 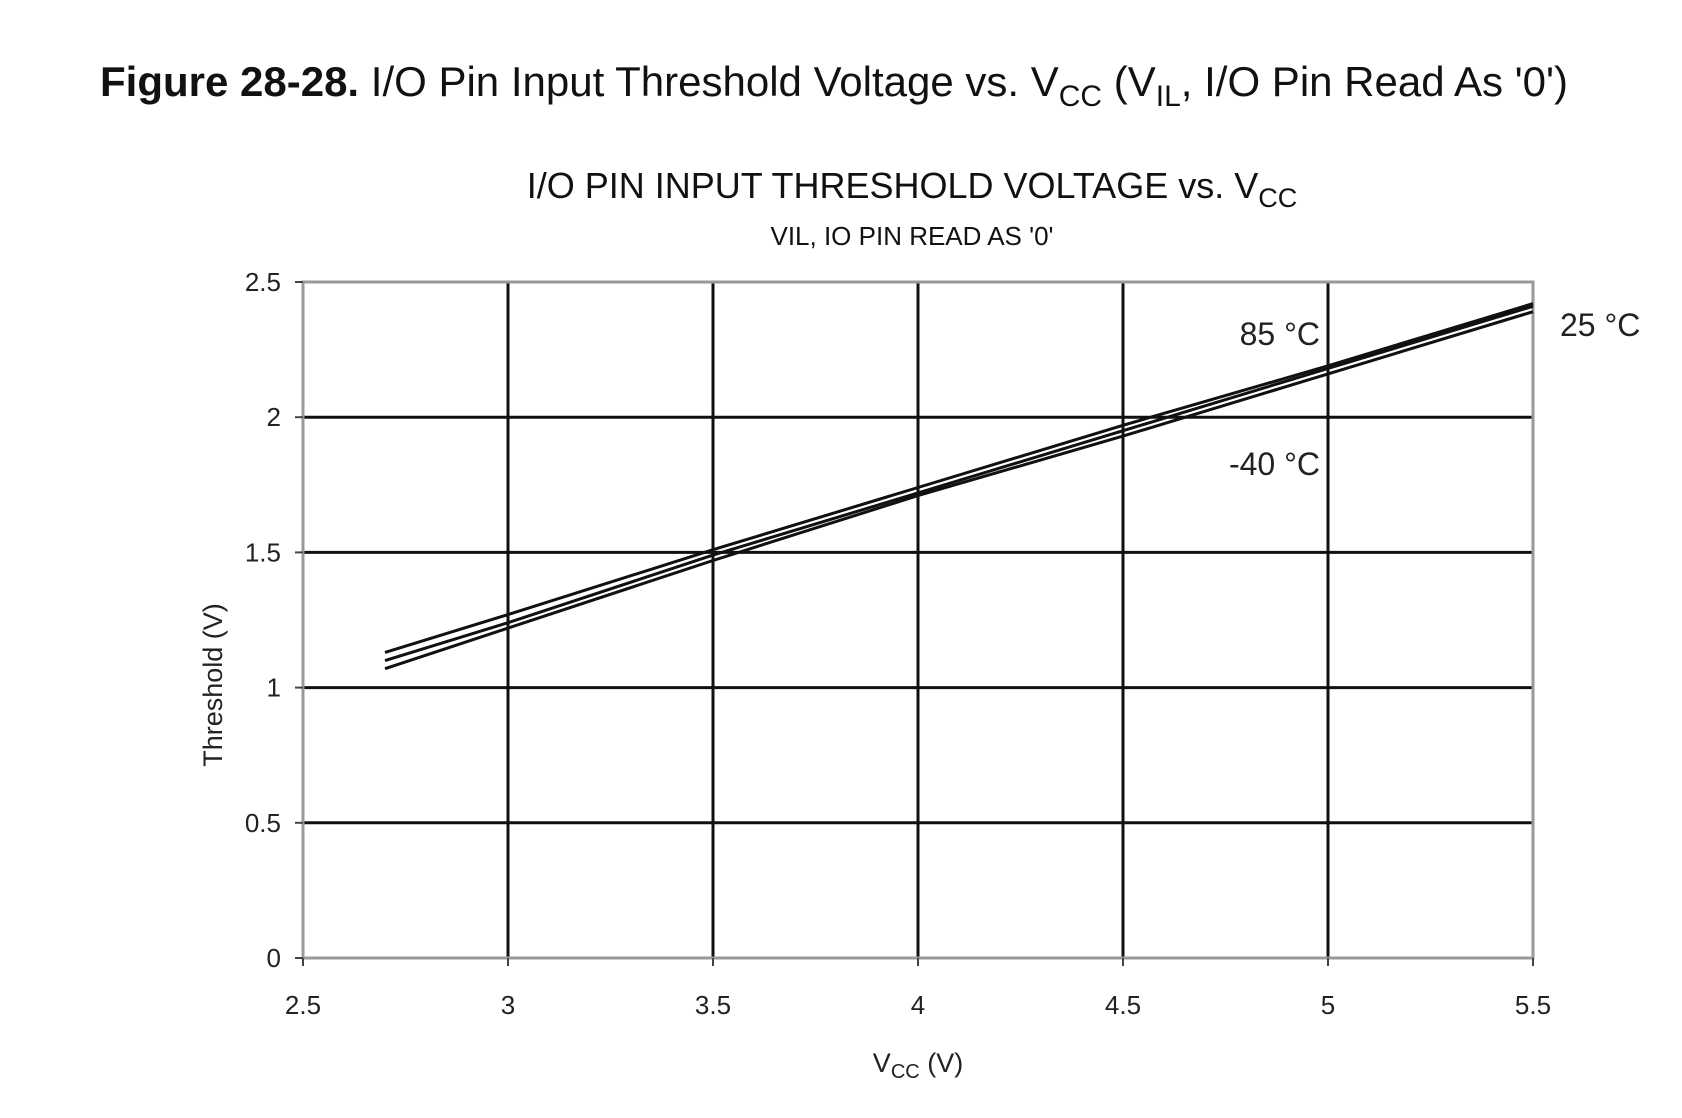 What do you see at coordinates (1274, 464) in the screenshot?
I see `series-label-minus40c: -40 °C` at bounding box center [1274, 464].